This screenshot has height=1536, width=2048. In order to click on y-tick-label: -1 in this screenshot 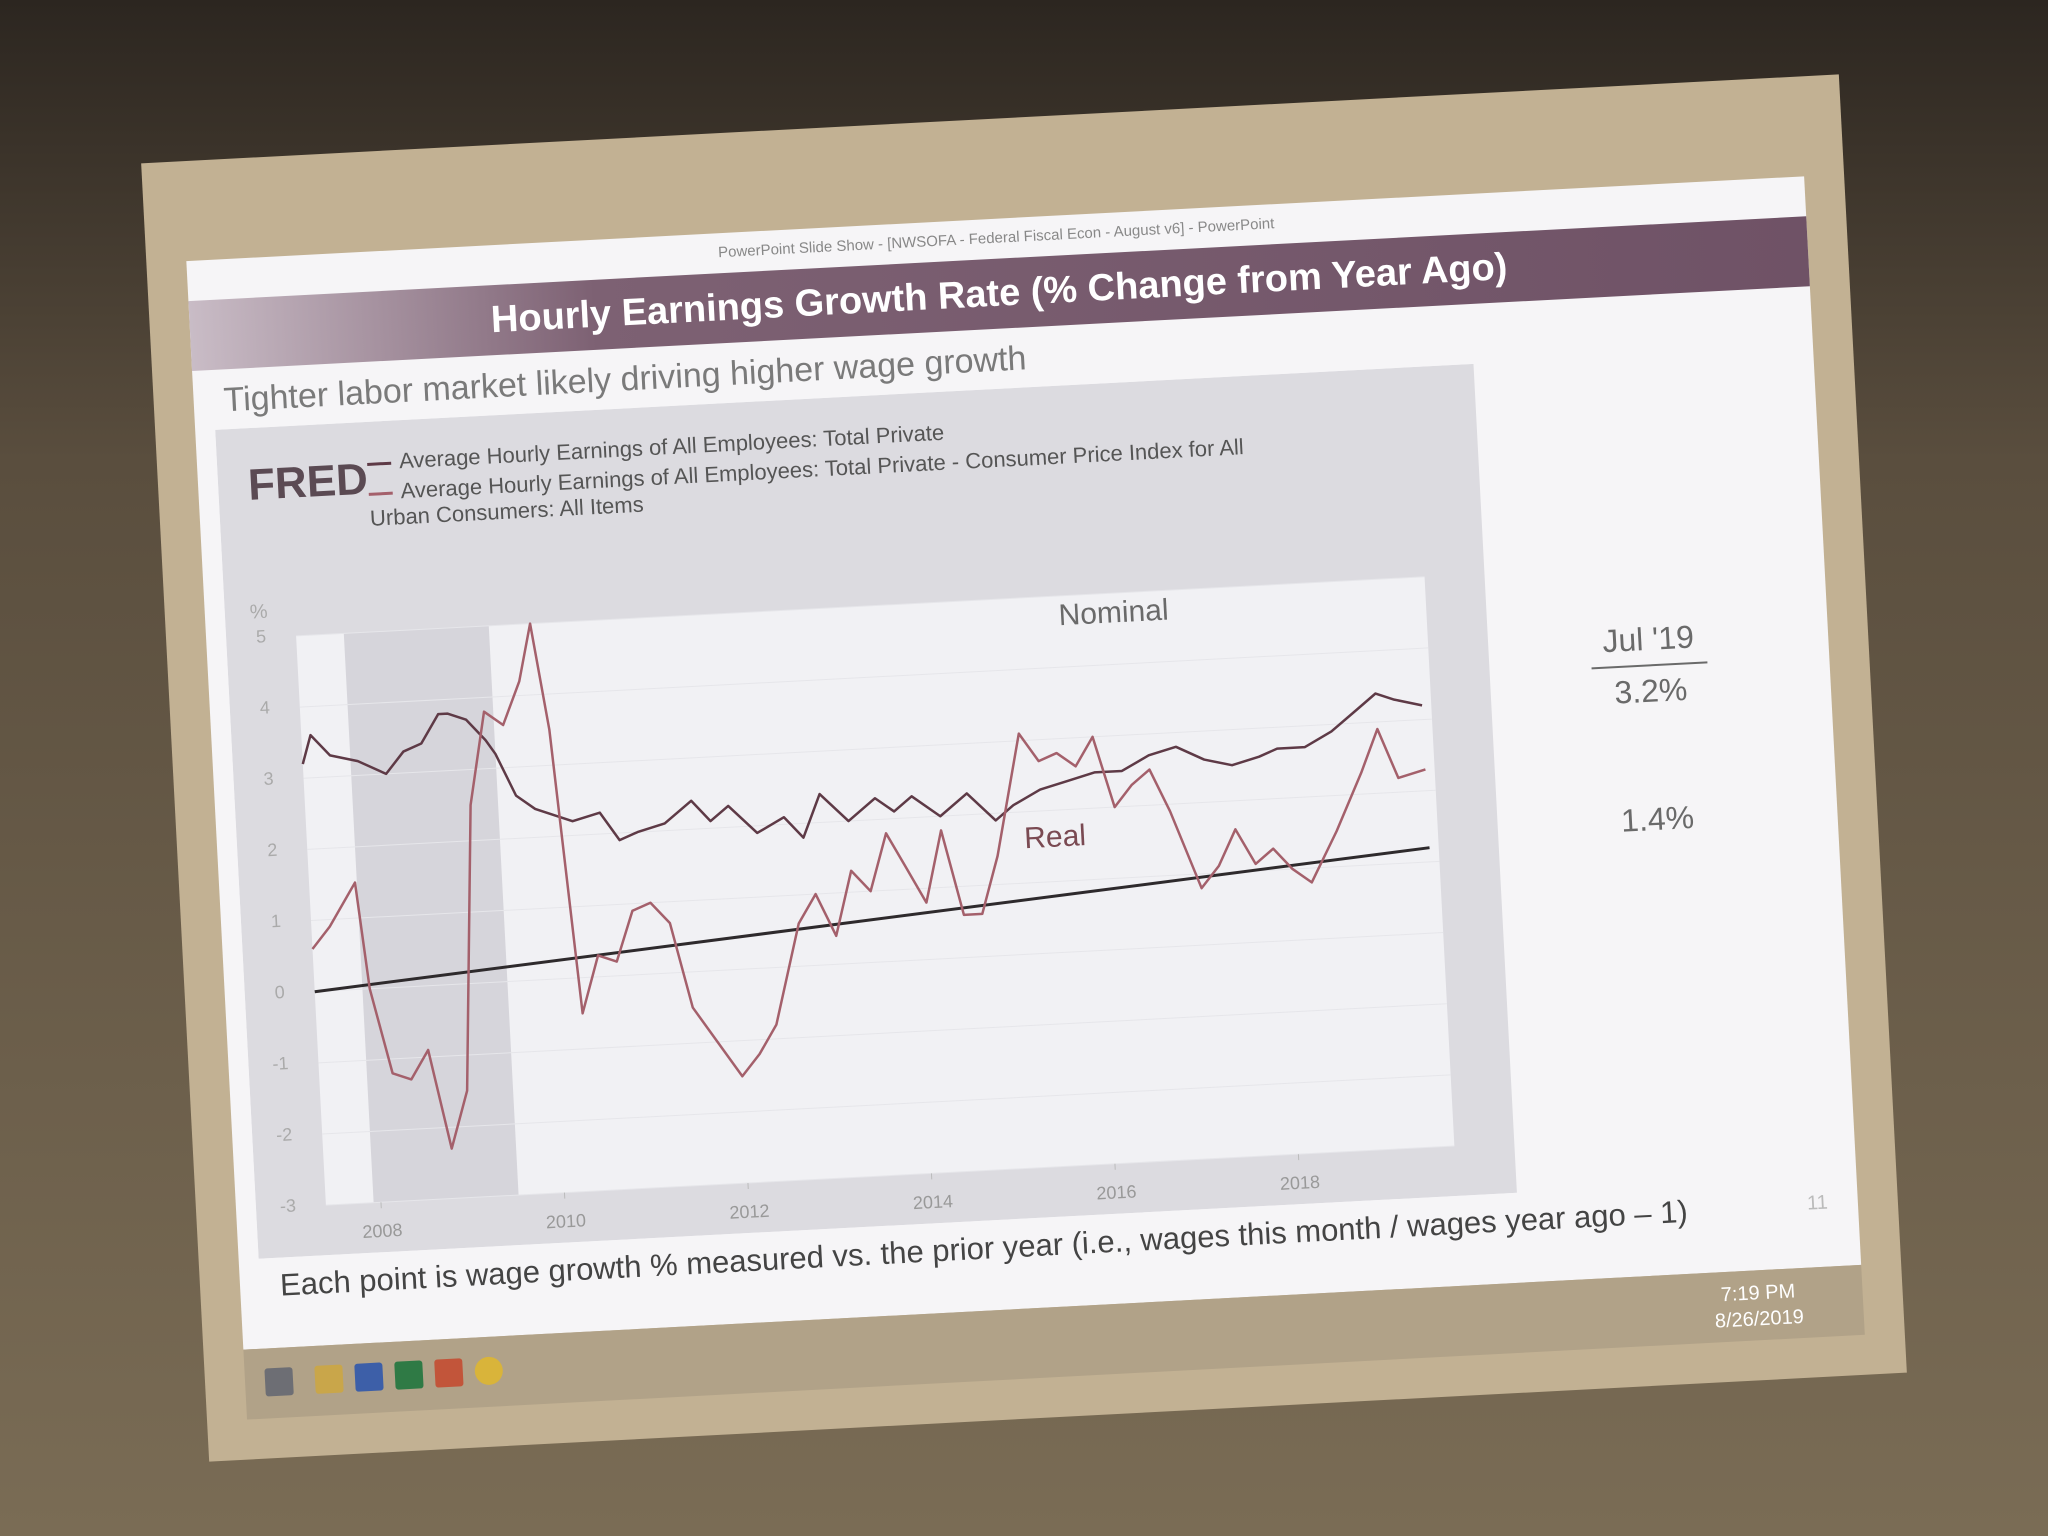, I will do `click(280, 1063)`.